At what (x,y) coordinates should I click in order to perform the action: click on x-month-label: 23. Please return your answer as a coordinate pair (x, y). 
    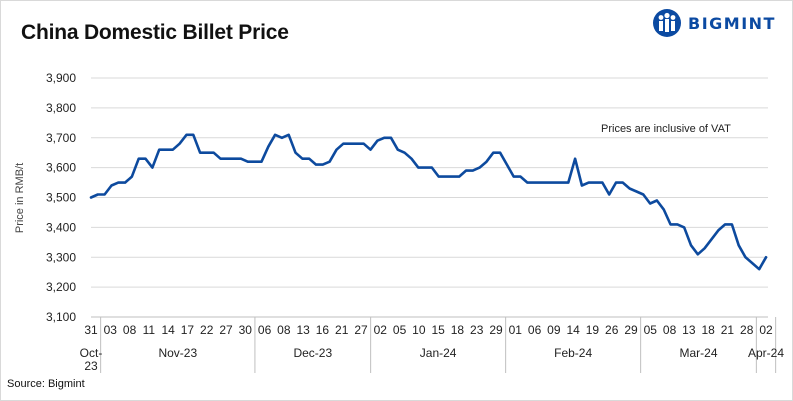
    Looking at the image, I should click on (91, 366).